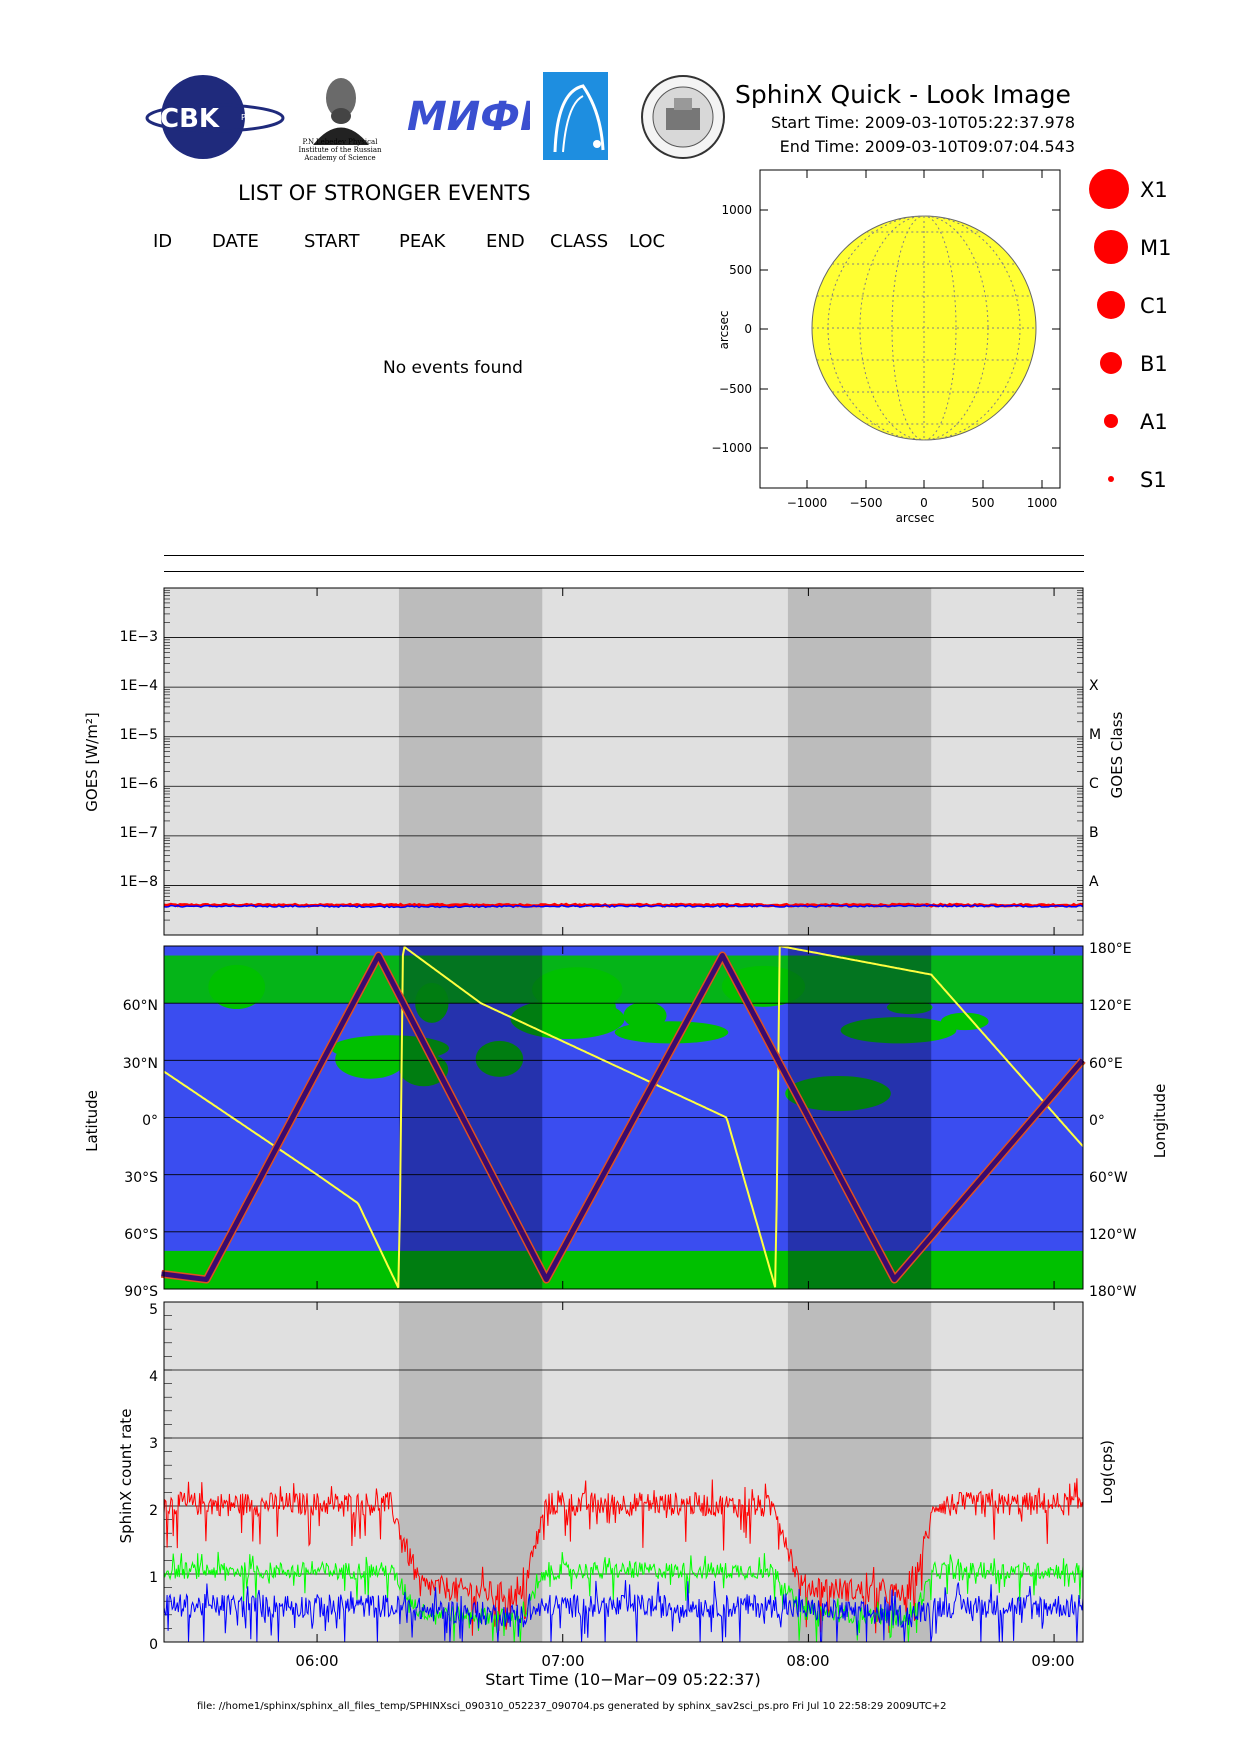  I want to click on goes-class-m: M, so click(1095, 735).